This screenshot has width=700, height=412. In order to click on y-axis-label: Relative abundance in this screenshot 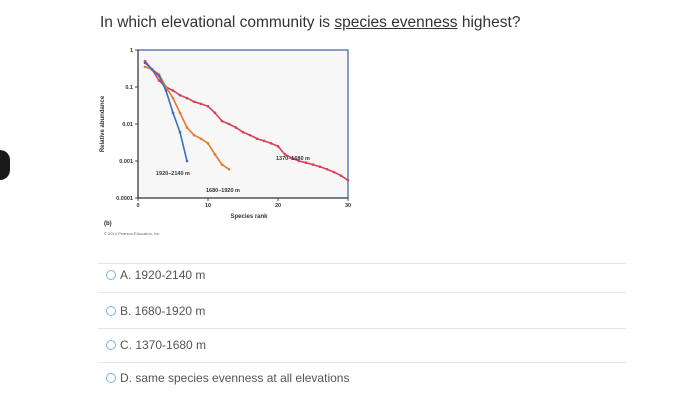, I will do `click(103, 123)`.